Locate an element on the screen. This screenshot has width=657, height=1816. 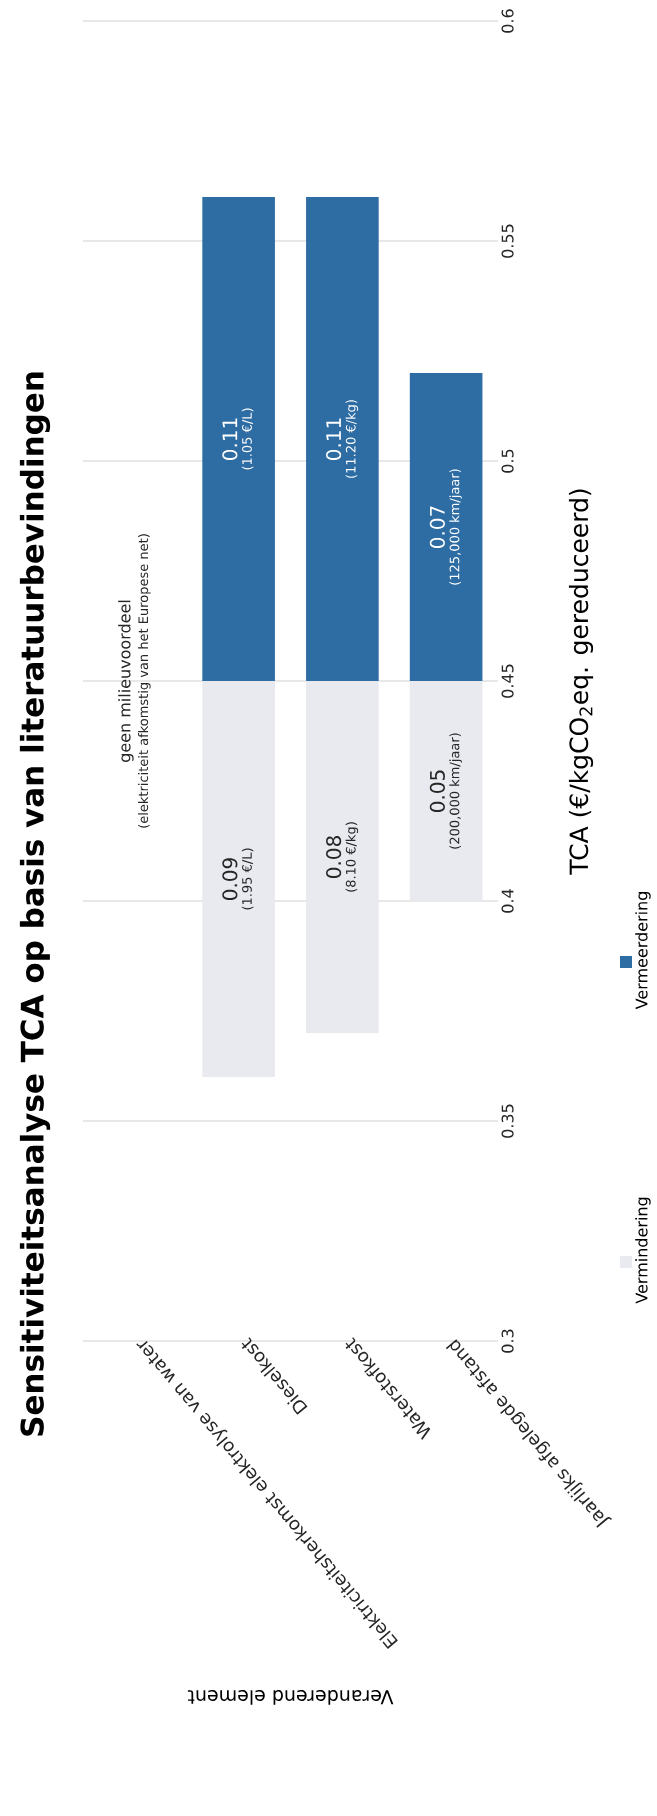
y-tick-label: 0.35 is located at coordinates (507, 1121).